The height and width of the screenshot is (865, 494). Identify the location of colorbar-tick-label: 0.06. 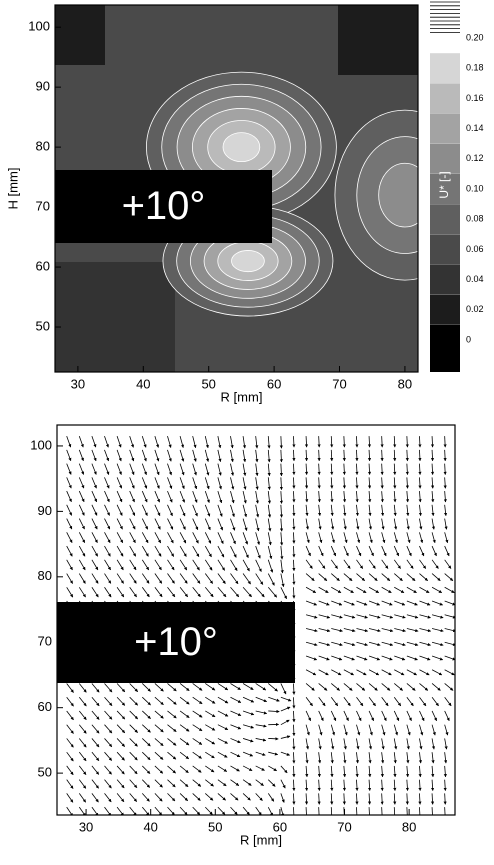
(475, 249).